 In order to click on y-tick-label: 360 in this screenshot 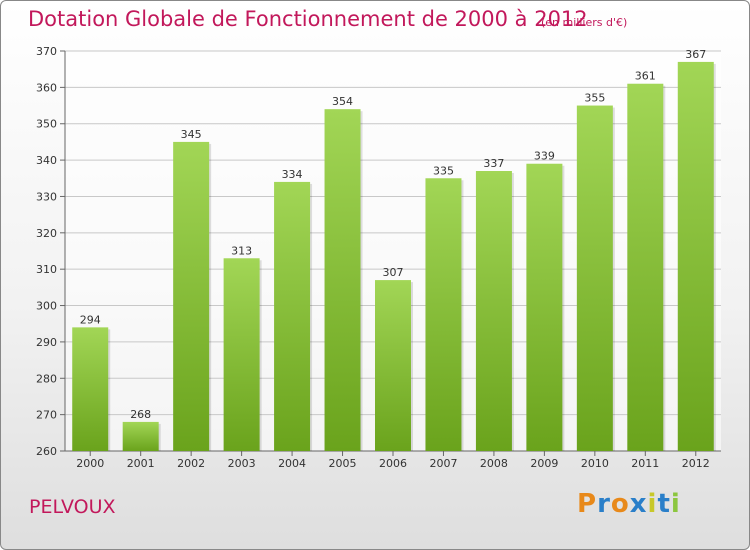, I will do `click(46, 87)`.